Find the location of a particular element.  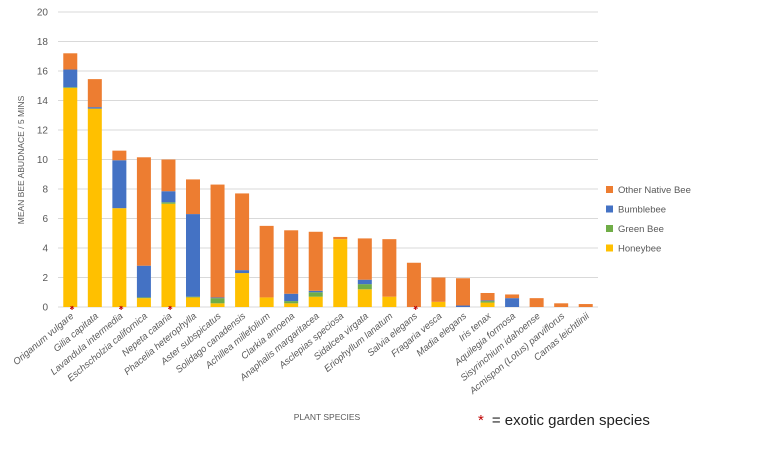

y-tick-label: 6 is located at coordinates (45, 219).